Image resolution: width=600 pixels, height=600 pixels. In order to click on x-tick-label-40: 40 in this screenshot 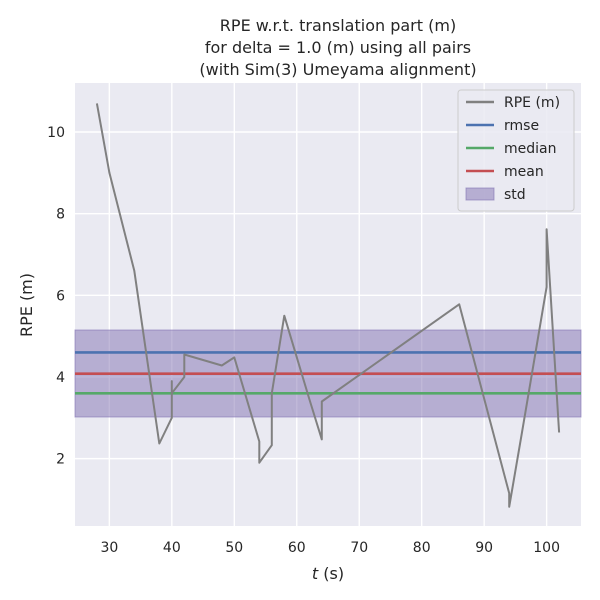, I will do `click(172, 548)`.